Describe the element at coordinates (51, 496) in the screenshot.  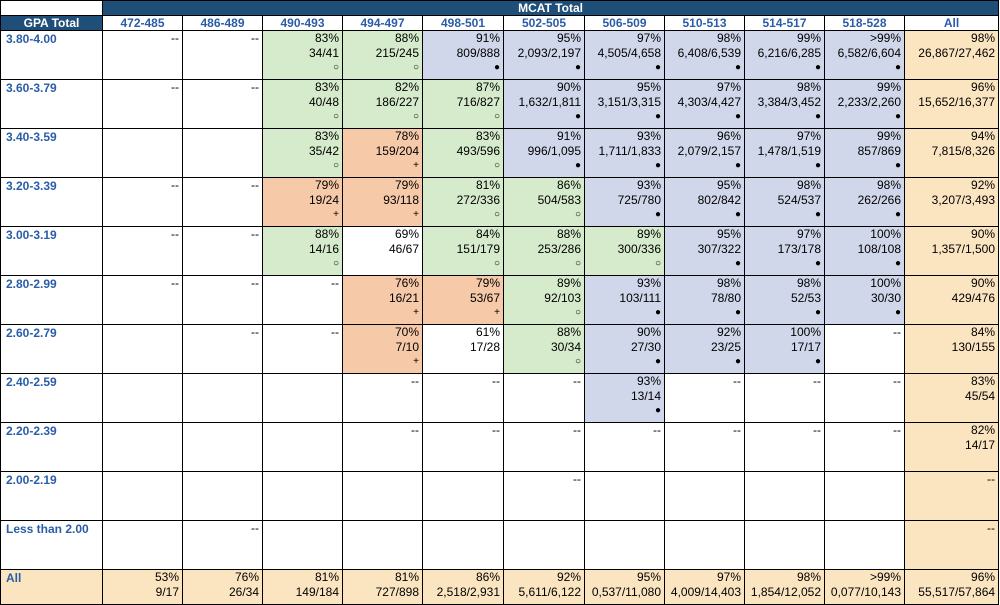
I see `gpa-row-label: 2.00-2.19` at that location.